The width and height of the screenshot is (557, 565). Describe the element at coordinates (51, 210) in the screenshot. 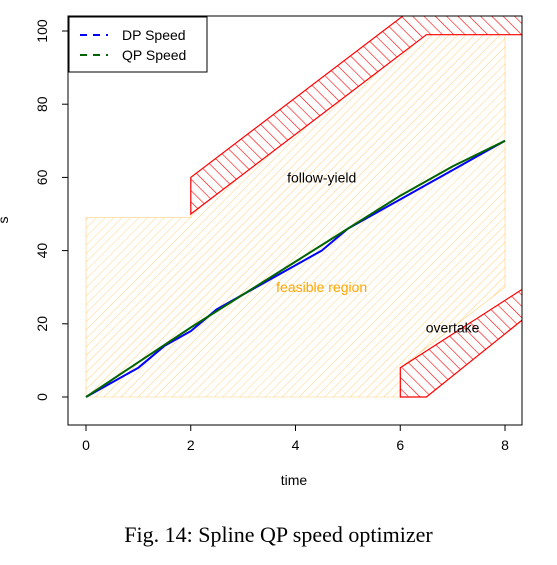

I see `y-axis: 0 20 40 60 80 100` at that location.